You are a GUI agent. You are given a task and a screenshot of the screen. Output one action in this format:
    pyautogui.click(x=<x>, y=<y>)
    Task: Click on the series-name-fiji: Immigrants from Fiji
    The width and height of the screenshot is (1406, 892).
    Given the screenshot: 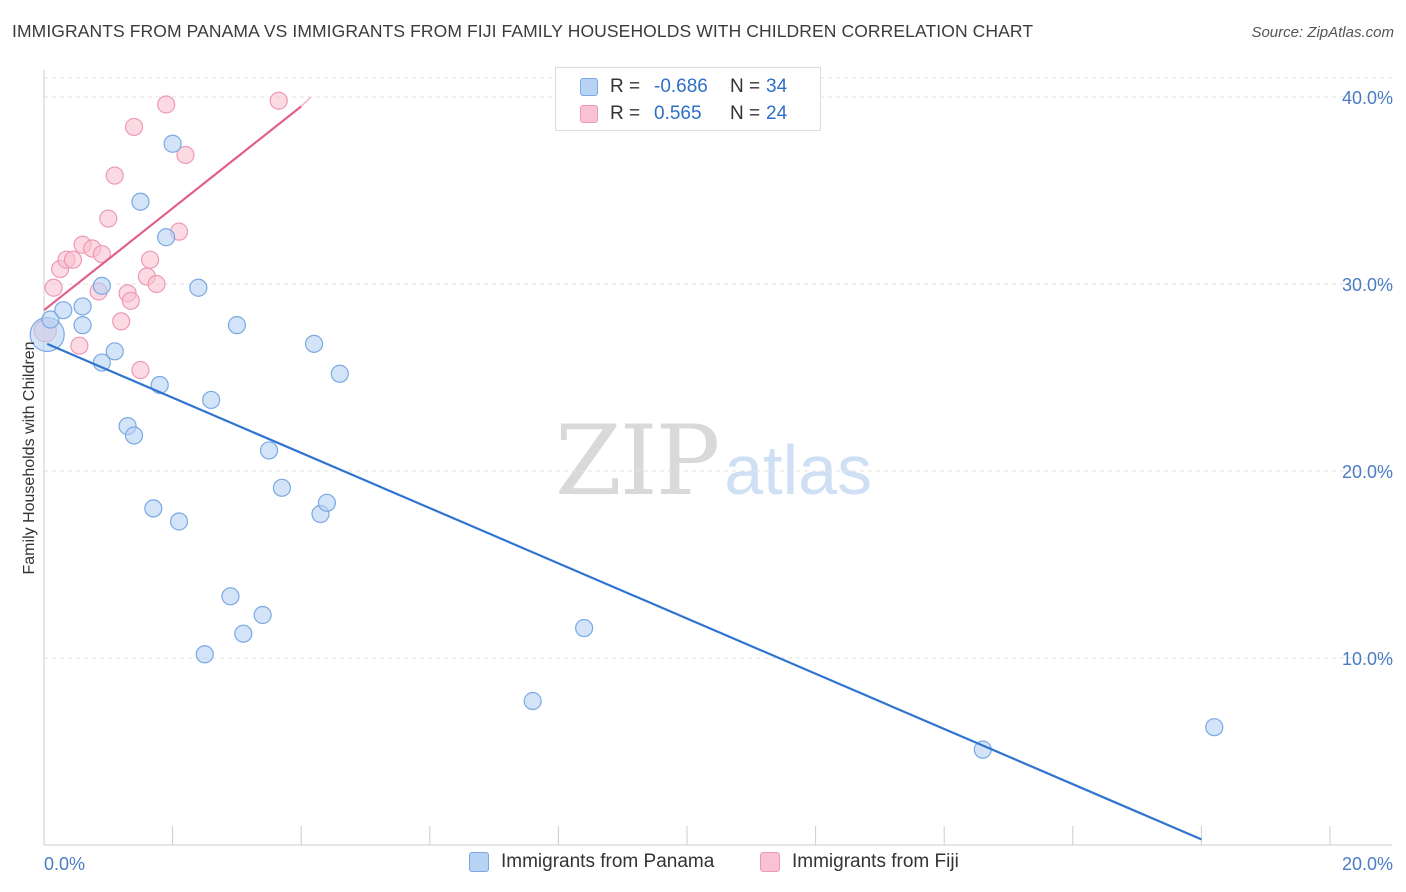 What is the action you would take?
    pyautogui.click(x=875, y=861)
    